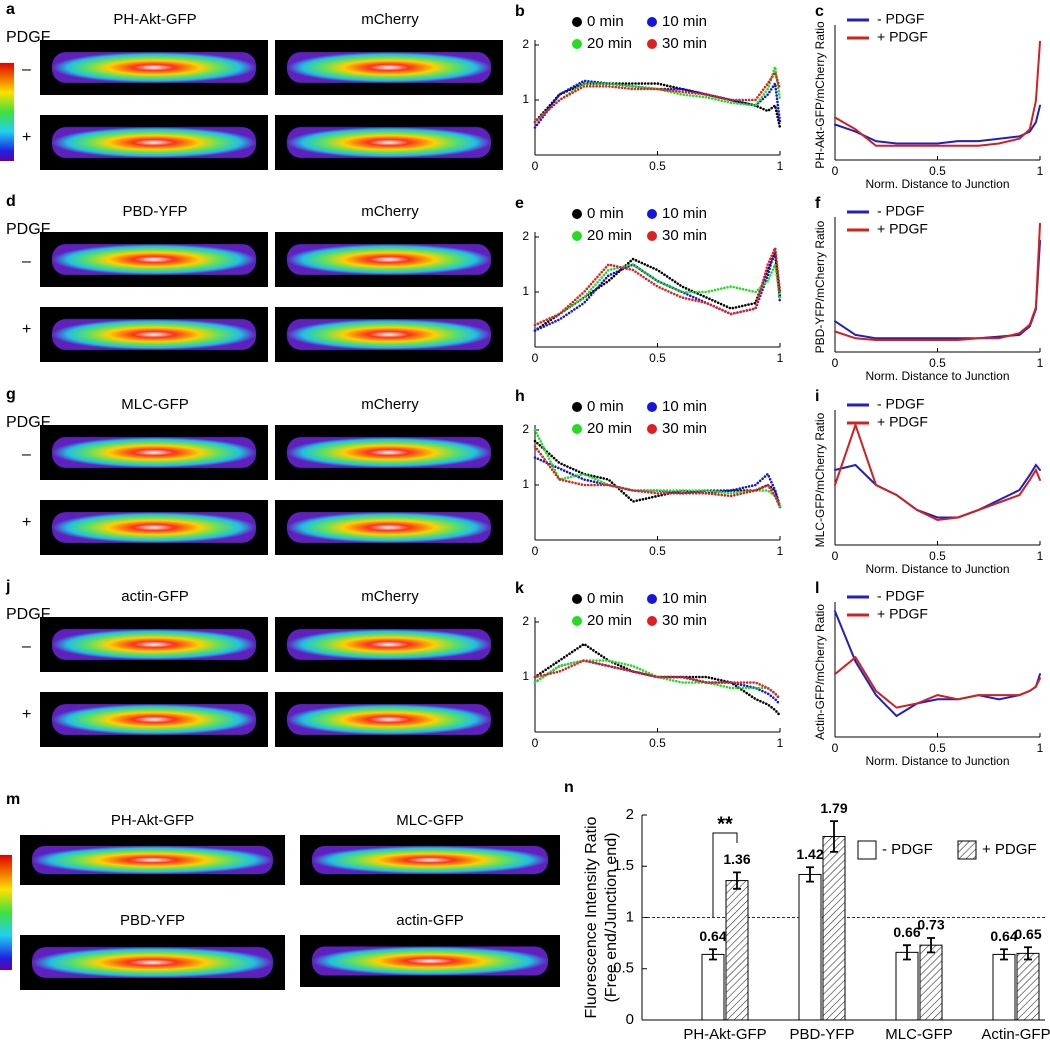 The image size is (1050, 1046). Describe the element at coordinates (725, 824) in the screenshot. I see `significance-label: **` at that location.